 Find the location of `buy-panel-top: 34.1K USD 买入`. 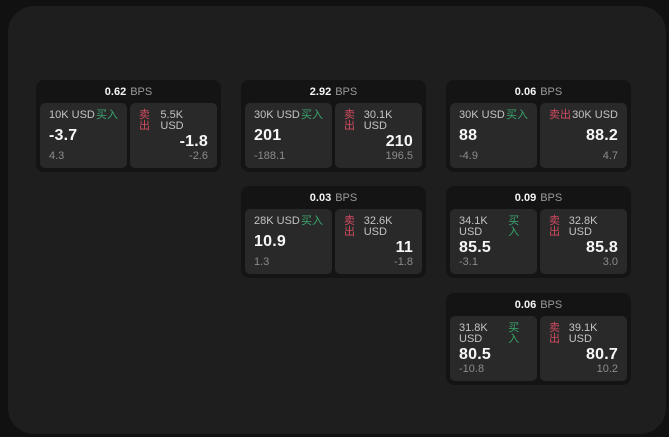

buy-panel-top: 34.1K USD 买入 is located at coordinates (493, 227).